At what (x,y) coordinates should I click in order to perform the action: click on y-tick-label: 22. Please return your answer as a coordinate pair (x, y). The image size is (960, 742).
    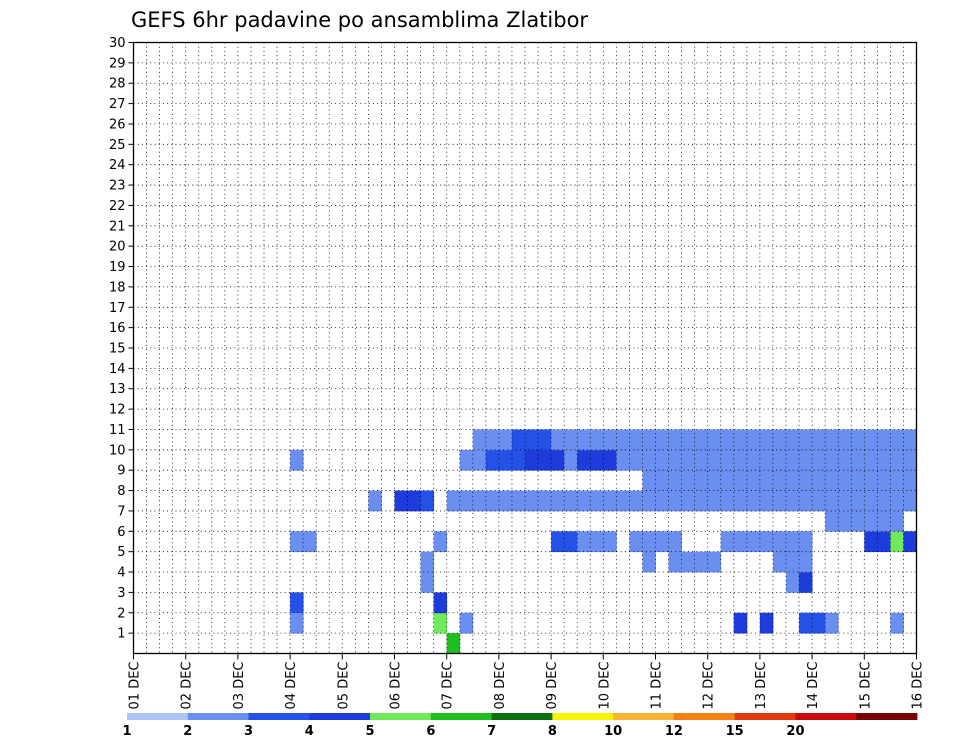
    Looking at the image, I should click on (117, 206).